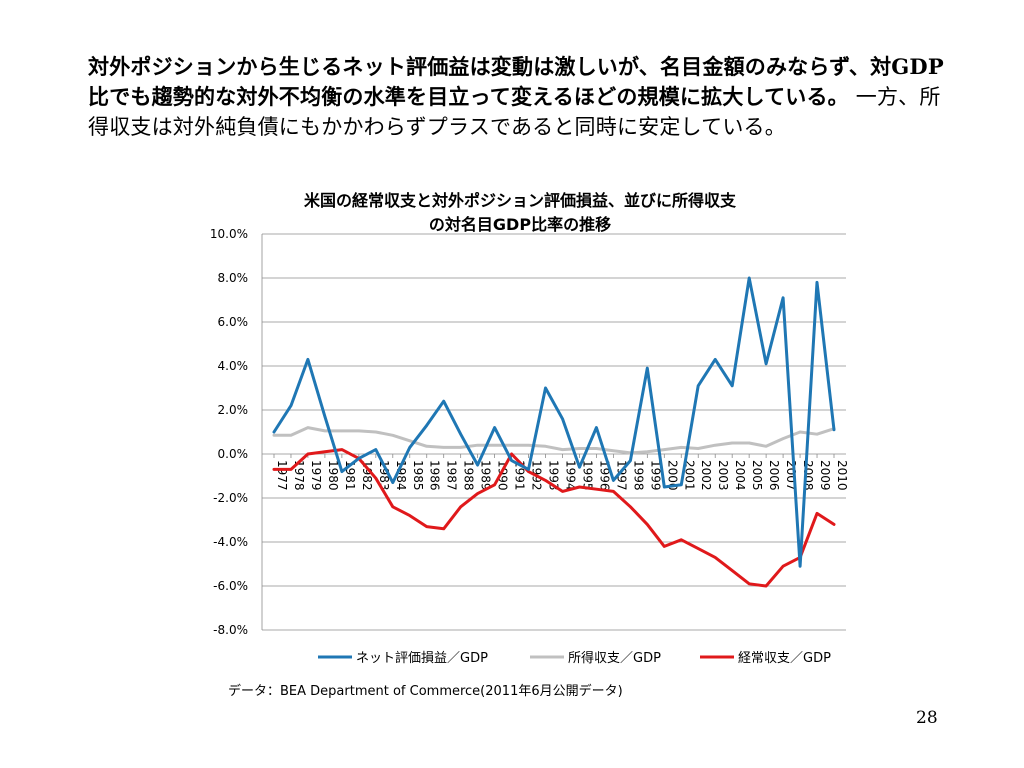 Image resolution: width=1024 pixels, height=768 pixels. I want to click on y-tick-label: 8.0%, so click(233, 278).